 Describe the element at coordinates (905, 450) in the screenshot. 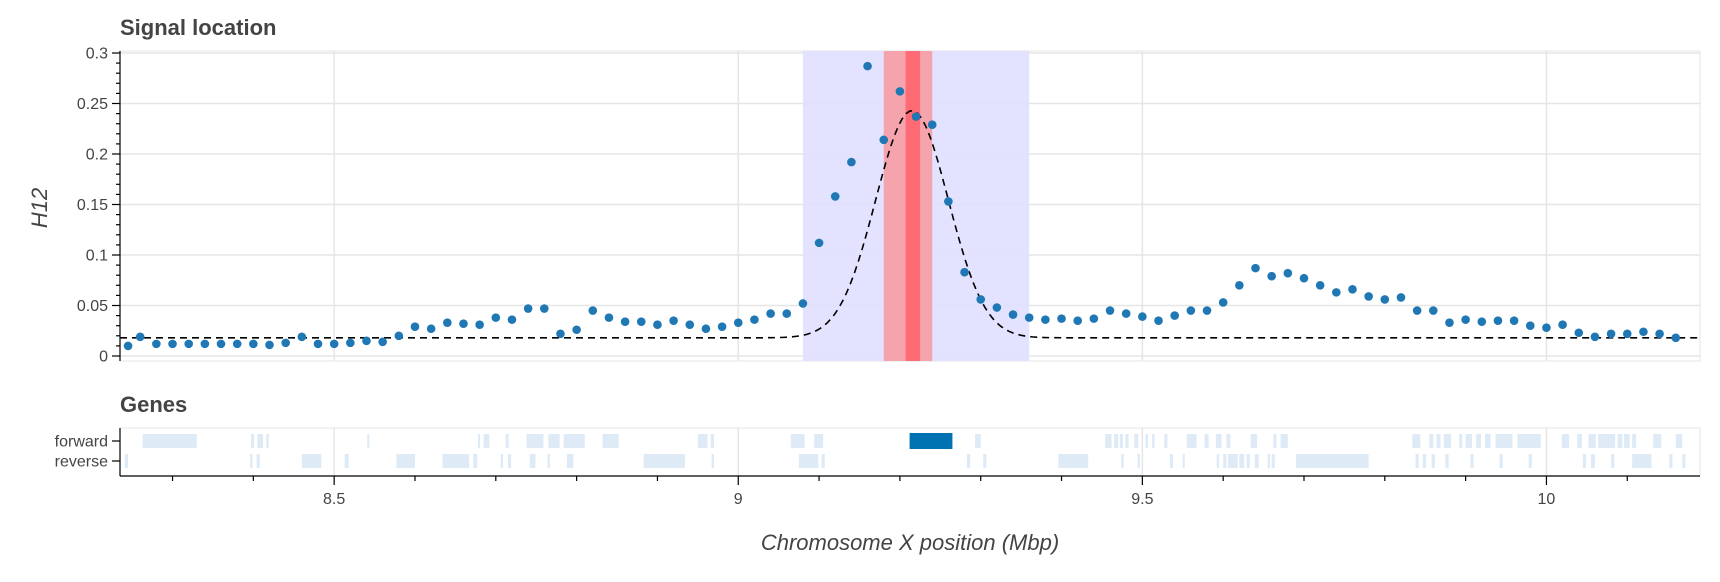

I see `gene-bars` at that location.